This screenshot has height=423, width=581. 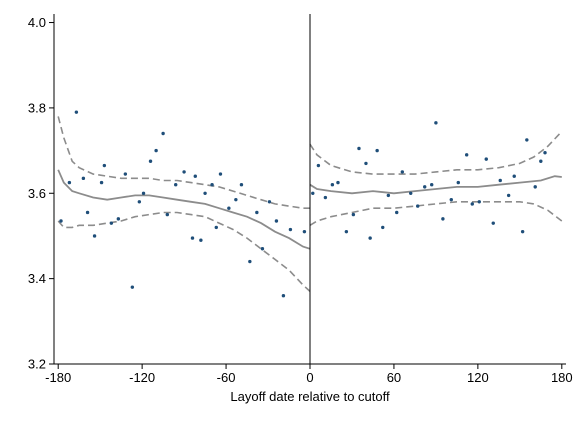 I want to click on y-axis-ticks: 3.2 3.4 3.6 3.8 4.0, so click(x=41, y=193).